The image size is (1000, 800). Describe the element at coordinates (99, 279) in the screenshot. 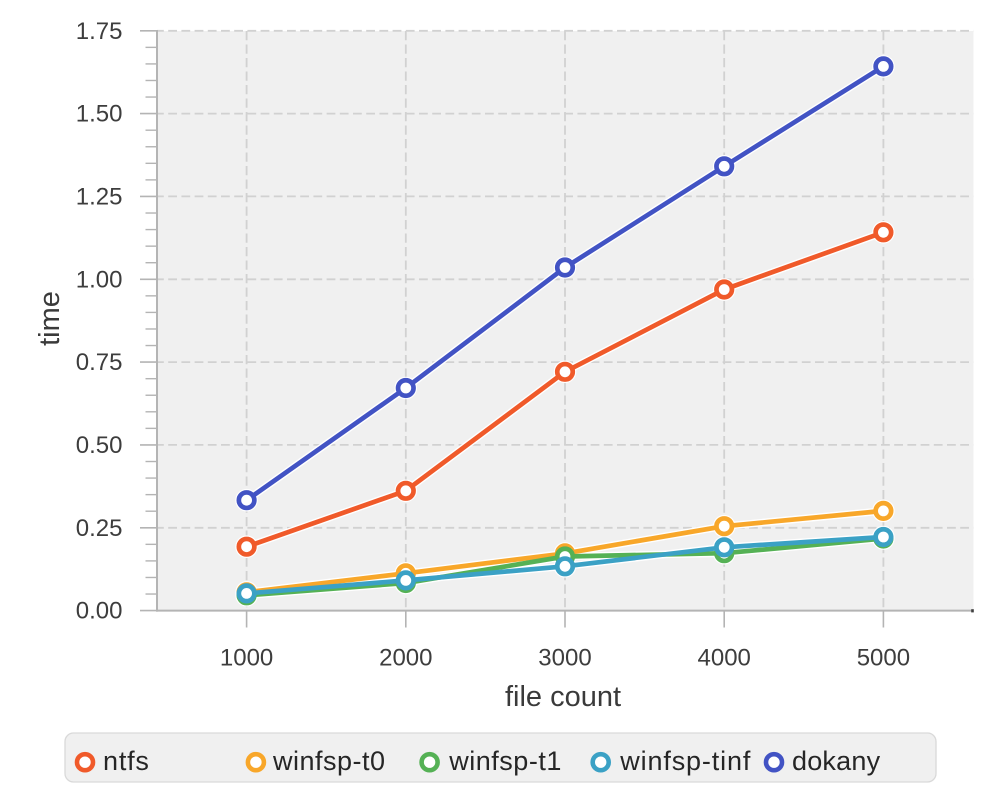

I see `svg-text: 1.00` at that location.